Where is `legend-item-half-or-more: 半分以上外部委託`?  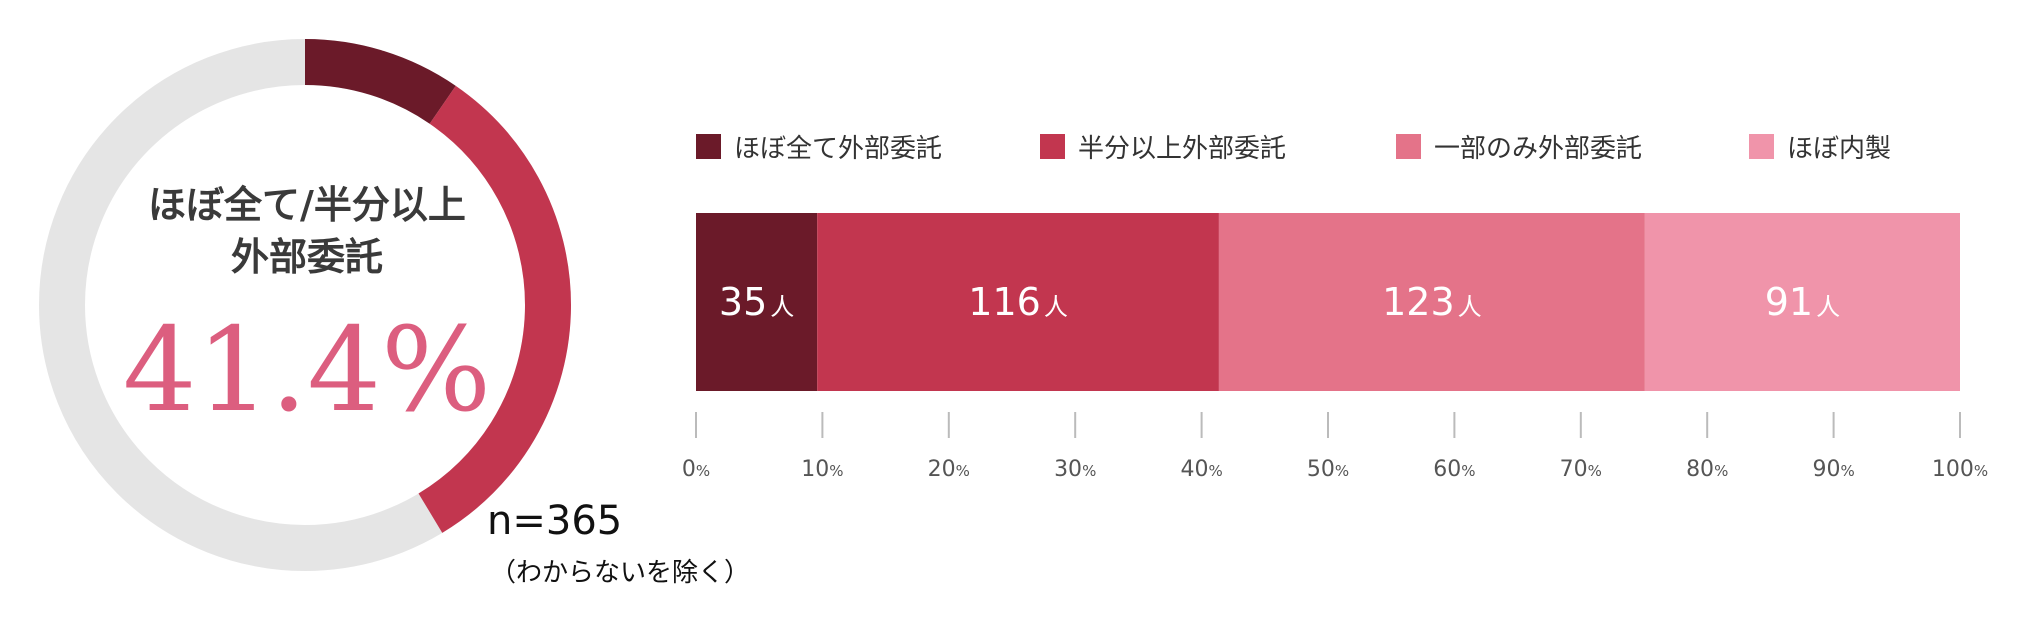
legend-item-half-or-more: 半分以上外部委託 is located at coordinates (1163, 146).